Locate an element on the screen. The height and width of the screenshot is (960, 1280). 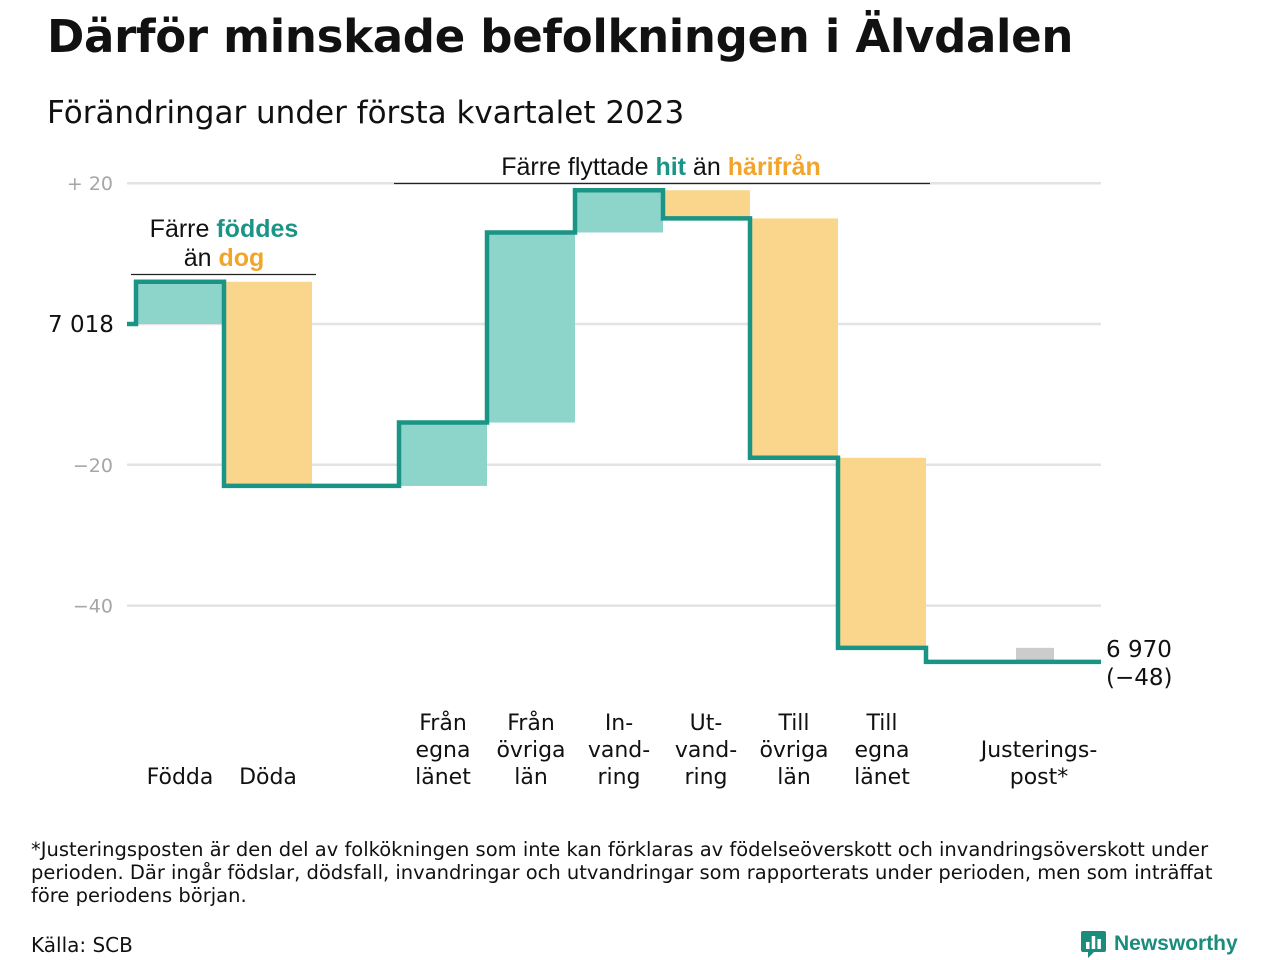
category-label: Ut- is located at coordinates (706, 723).